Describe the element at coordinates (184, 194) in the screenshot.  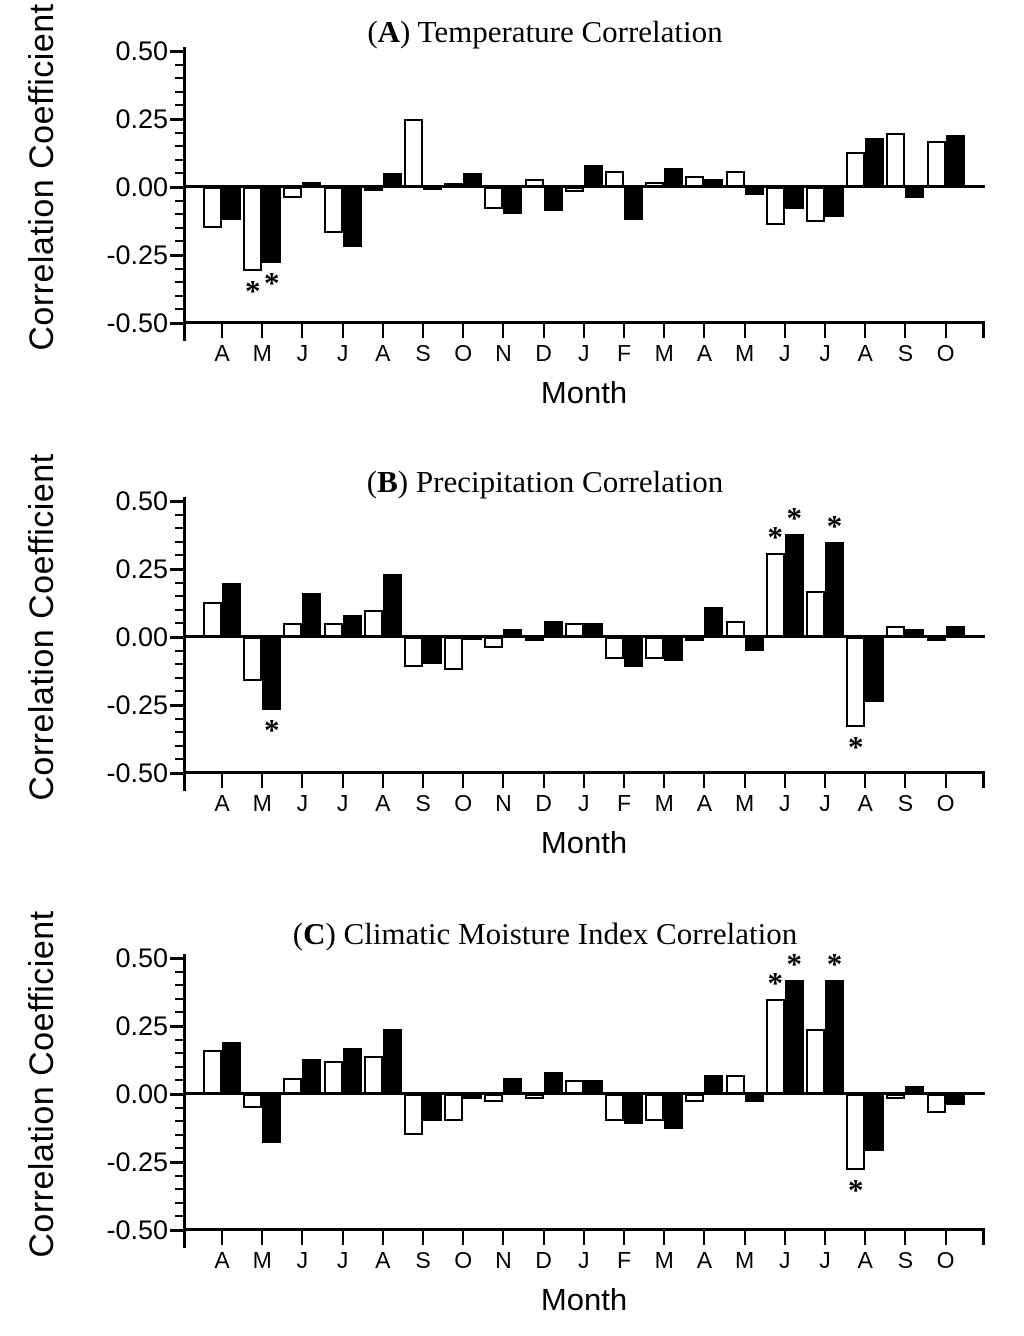
I see `y-axis` at that location.